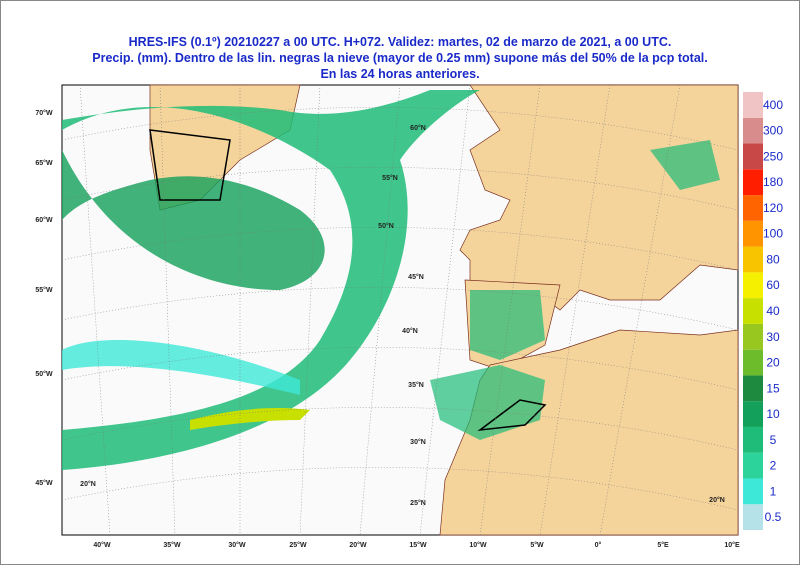 This screenshot has width=800, height=565. Describe the element at coordinates (773, 388) in the screenshot. I see `legend-label: 15` at that location.